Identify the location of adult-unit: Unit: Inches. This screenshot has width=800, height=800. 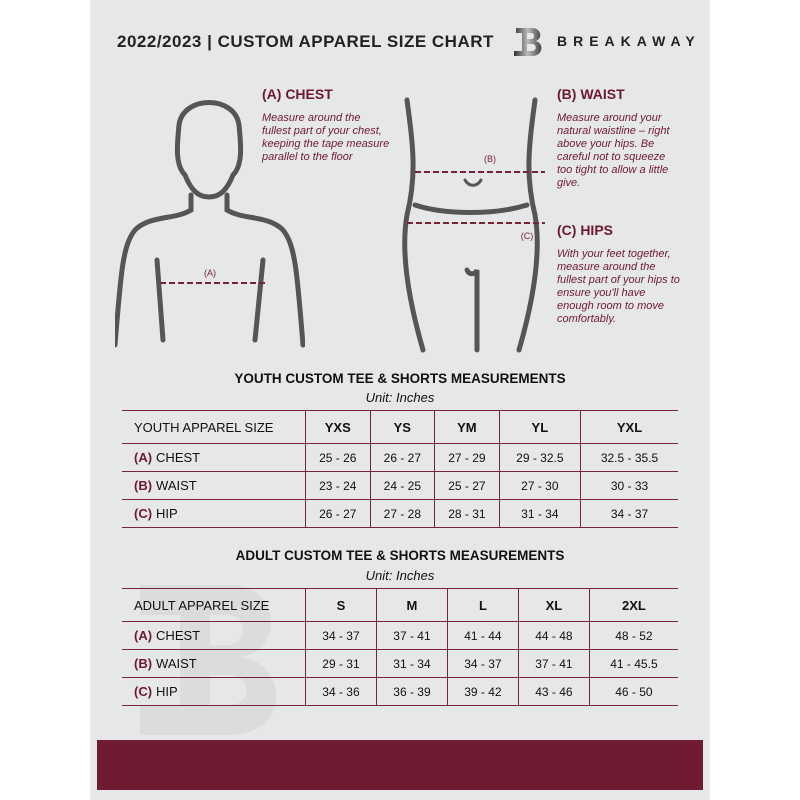
(400, 575).